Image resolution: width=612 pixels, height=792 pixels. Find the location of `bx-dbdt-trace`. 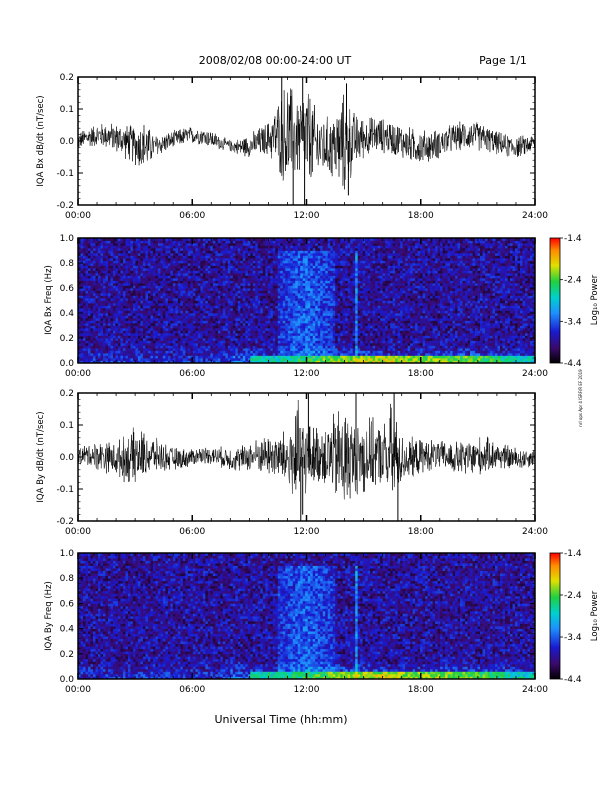

bx-dbdt-trace is located at coordinates (306, 141).